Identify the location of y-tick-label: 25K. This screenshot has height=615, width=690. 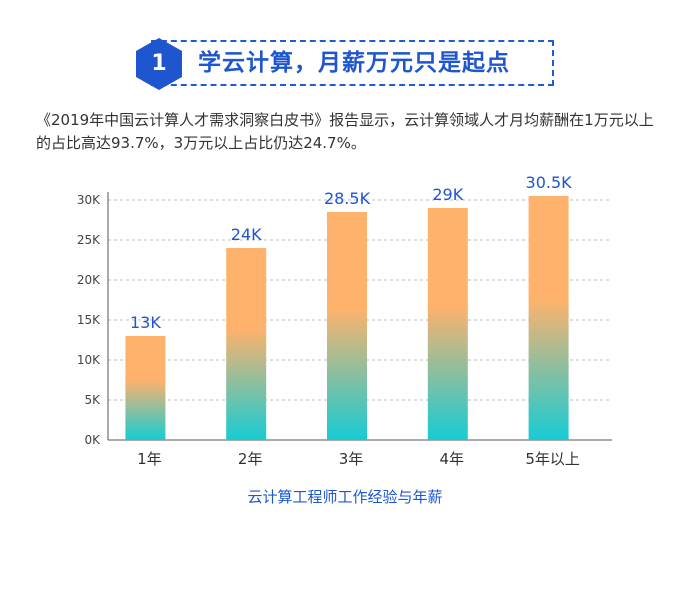
(89, 240).